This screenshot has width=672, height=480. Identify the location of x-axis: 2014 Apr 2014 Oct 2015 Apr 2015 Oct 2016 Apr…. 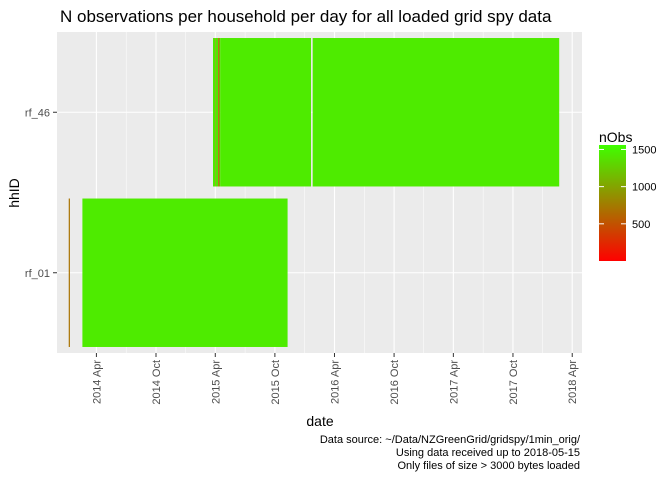
(335, 379).